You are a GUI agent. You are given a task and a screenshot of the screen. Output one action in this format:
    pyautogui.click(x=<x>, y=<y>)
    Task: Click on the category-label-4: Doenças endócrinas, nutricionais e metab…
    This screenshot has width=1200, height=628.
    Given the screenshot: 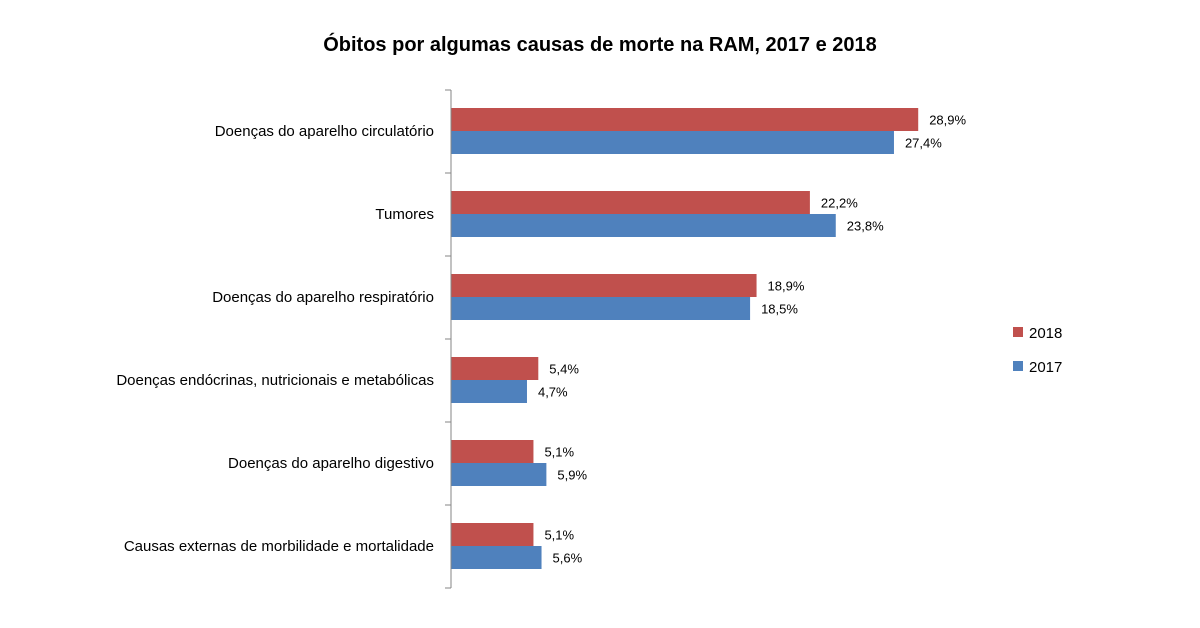 What is the action you would take?
    pyautogui.click(x=275, y=380)
    